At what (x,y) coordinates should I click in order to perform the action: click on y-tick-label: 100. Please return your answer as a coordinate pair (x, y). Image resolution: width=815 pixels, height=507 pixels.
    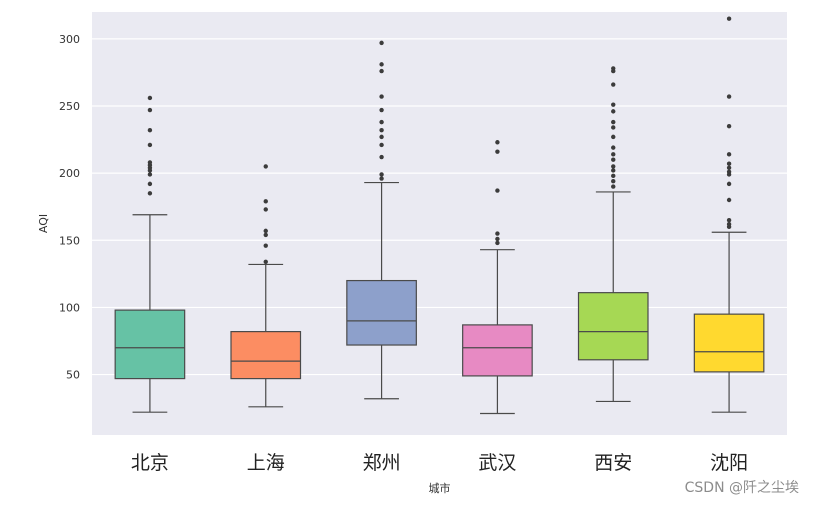
    Looking at the image, I should click on (69, 307).